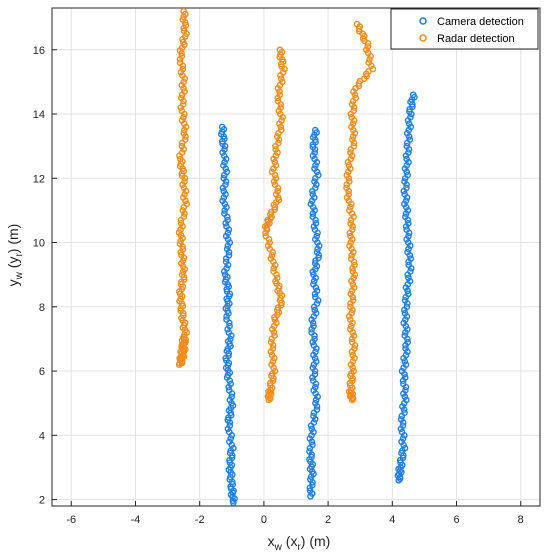  What do you see at coordinates (39, 179) in the screenshot?
I see `y-tick-label: 12` at bounding box center [39, 179].